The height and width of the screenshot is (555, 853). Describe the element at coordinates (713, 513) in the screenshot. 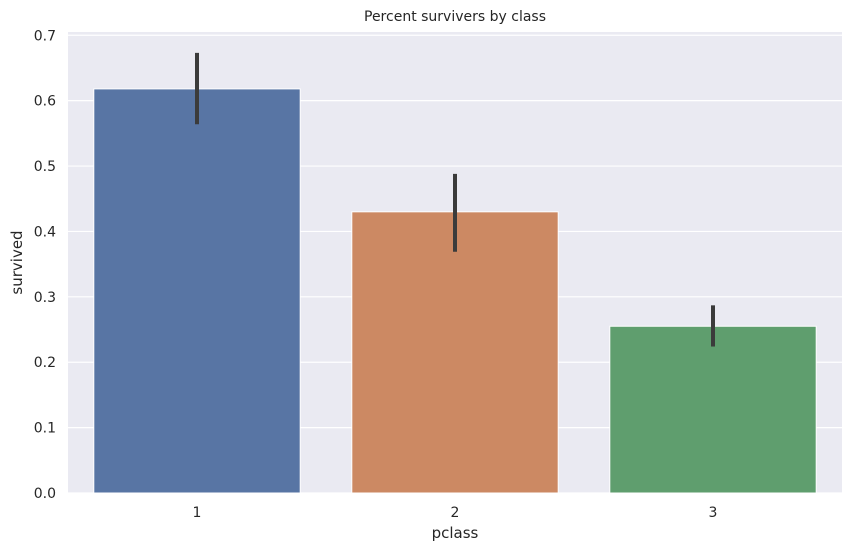

I see `x-tick-label: 3` at that location.